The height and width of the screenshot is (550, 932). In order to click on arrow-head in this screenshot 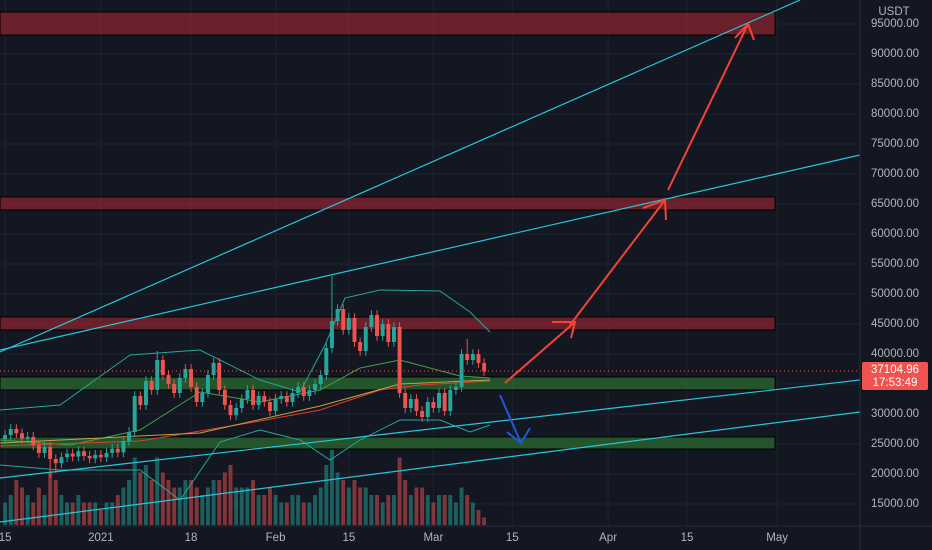, I will do `click(518, 436)`.